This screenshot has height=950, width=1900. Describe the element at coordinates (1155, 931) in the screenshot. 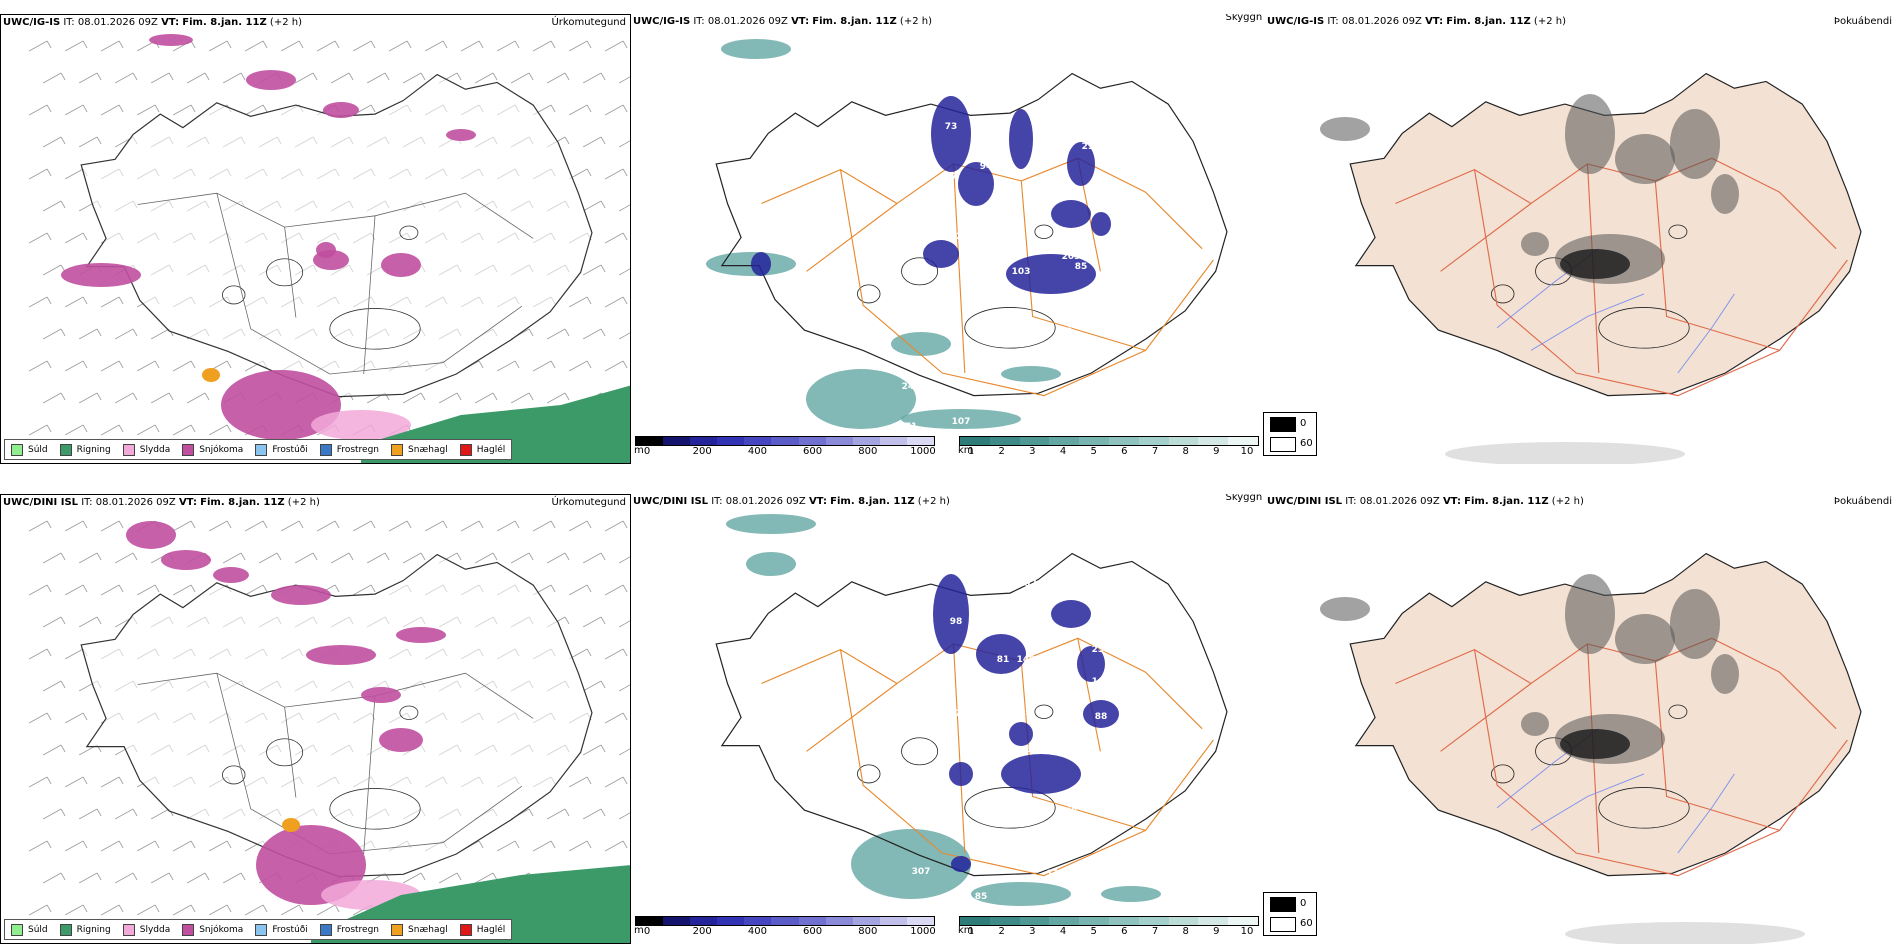

I see `colorbar-tick-label: 7` at that location.